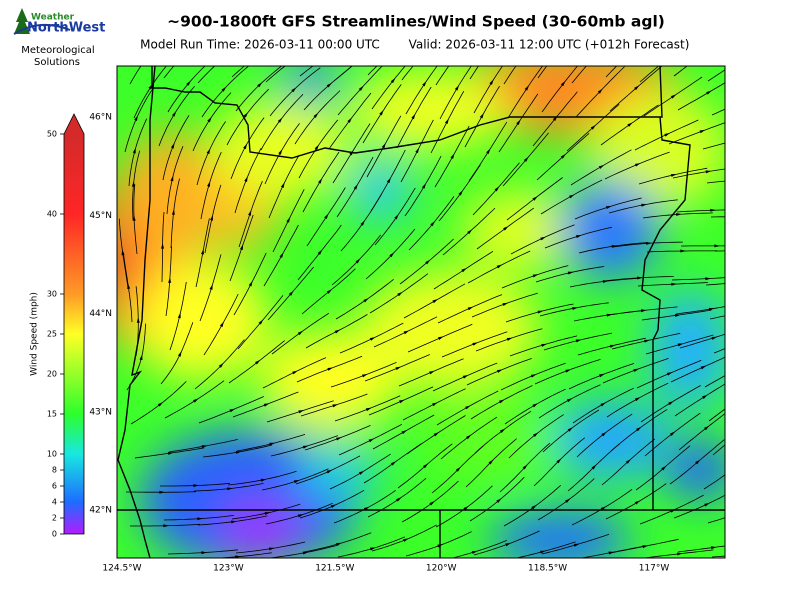 The height and width of the screenshot is (600, 800). I want to click on state-border, so click(421, 533).